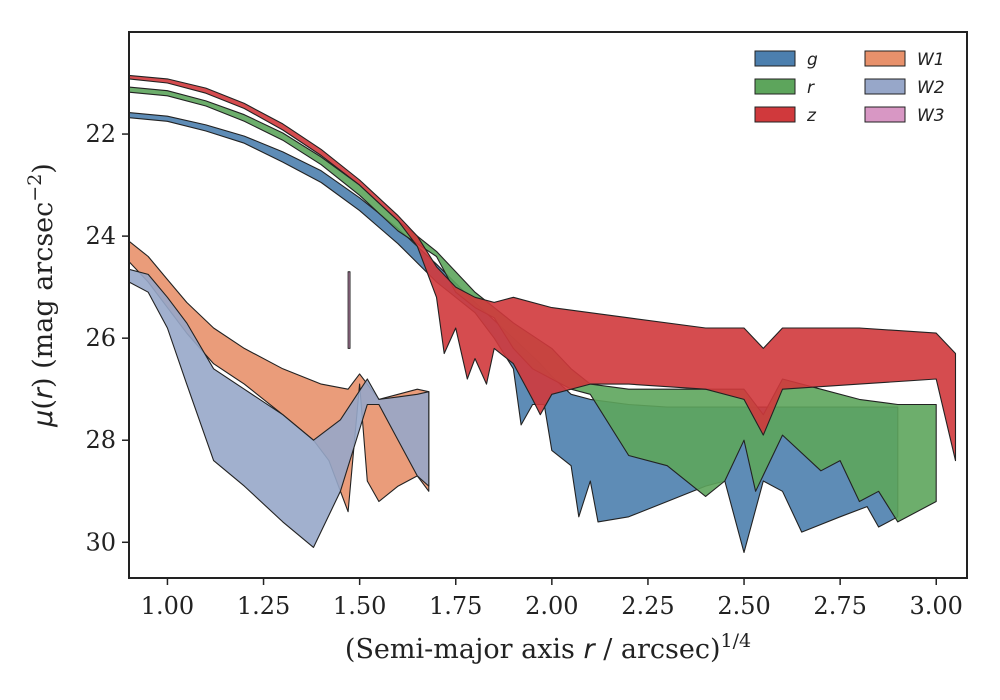  I want to click on legend-item-z: z, so click(785, 116).